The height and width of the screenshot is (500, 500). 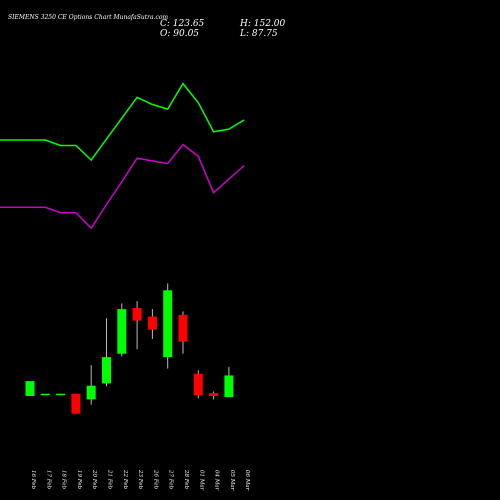 I want to click on x-tick-label: 05 Mar, so click(x=232, y=480).